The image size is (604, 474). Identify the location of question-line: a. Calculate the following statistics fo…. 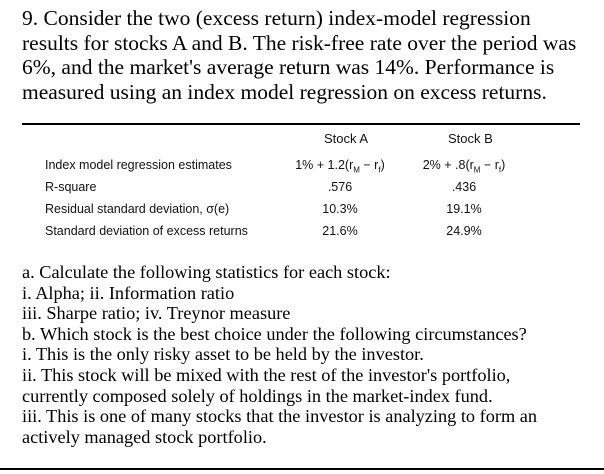
(206, 272).